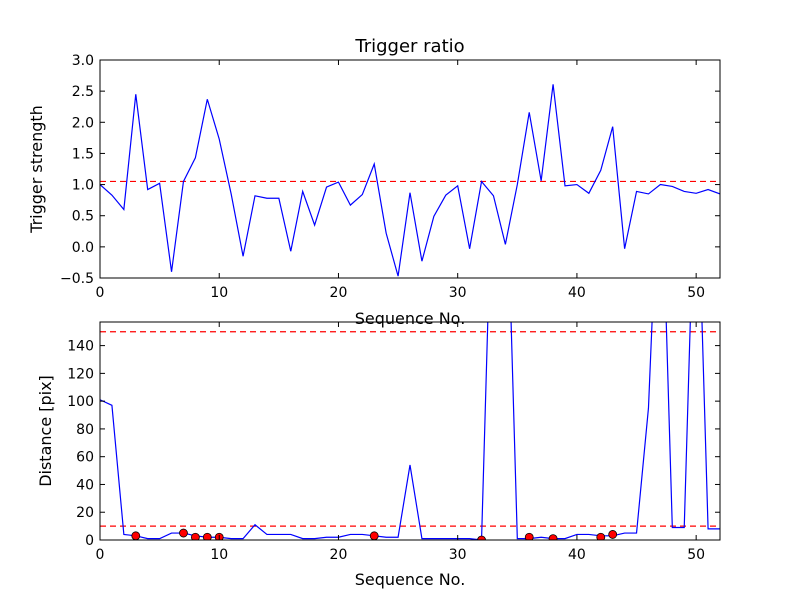 Image resolution: width=800 pixels, height=600 pixels. I want to click on trigger-ratio-x-axis-label: Sequence No., so click(410, 318).